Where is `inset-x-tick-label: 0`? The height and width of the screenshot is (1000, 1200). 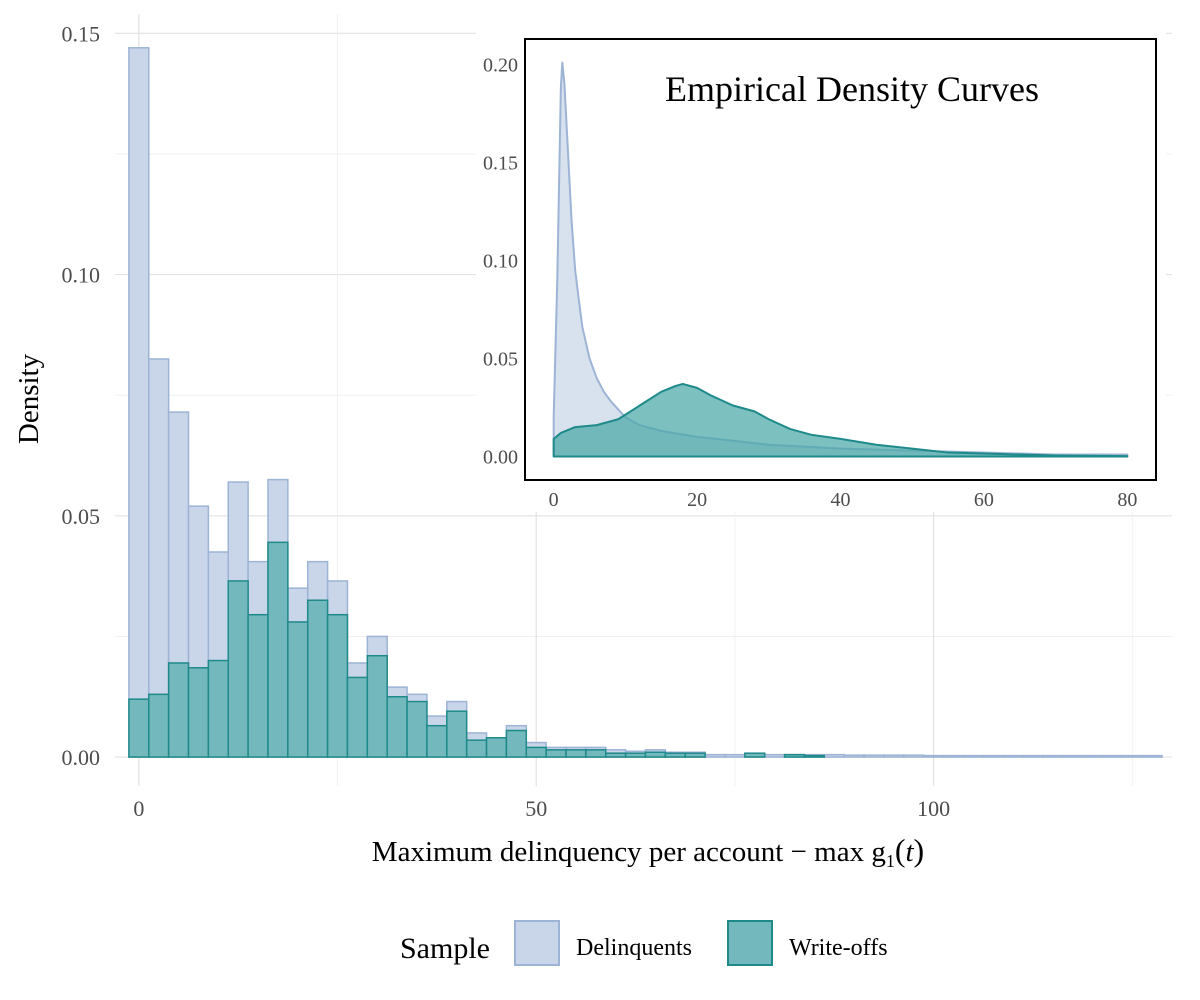
inset-x-tick-label: 0 is located at coordinates (554, 500).